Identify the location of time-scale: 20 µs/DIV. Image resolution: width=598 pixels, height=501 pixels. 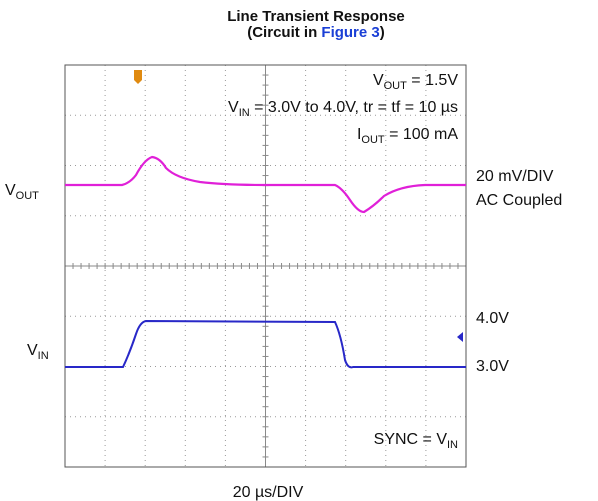
(268, 492).